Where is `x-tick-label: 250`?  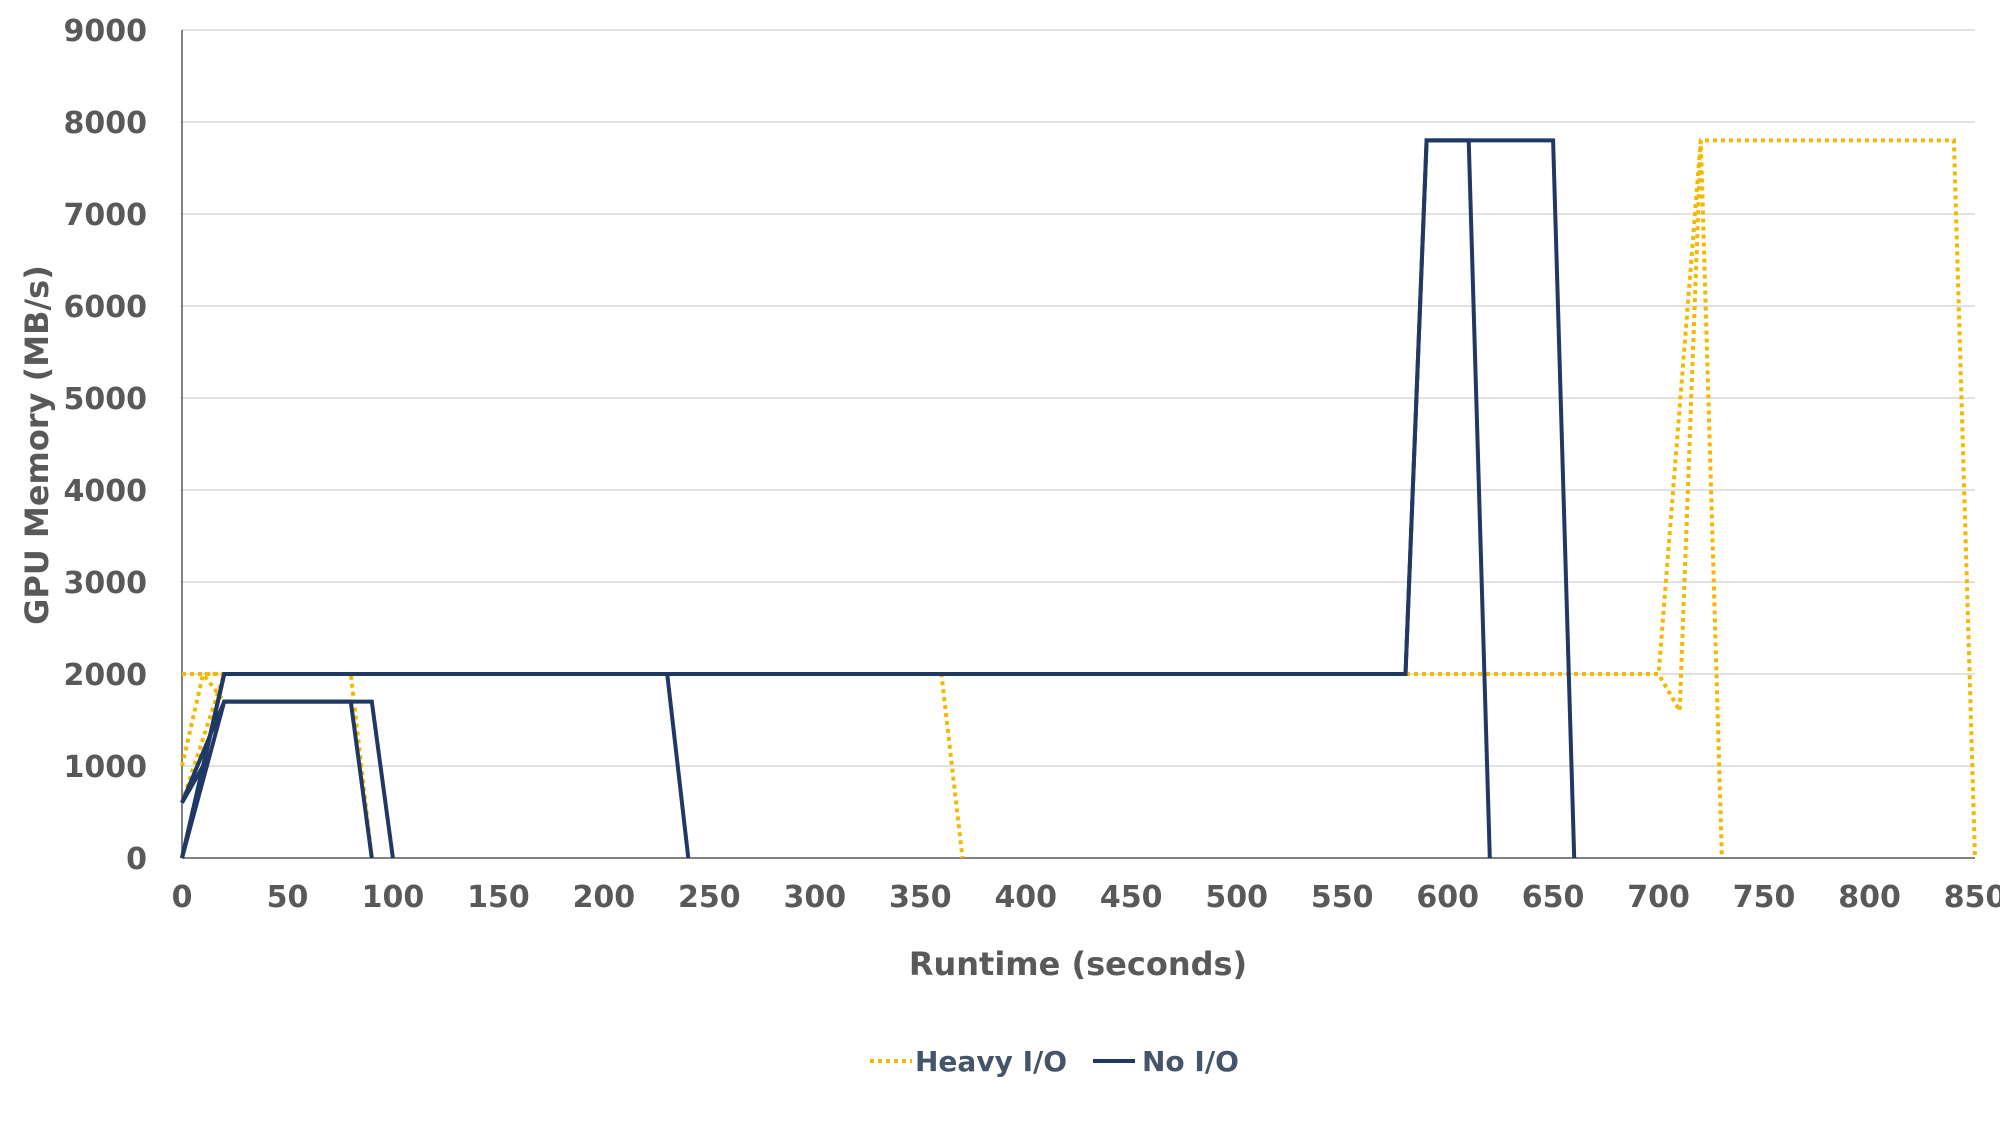 x-tick-label: 250 is located at coordinates (709, 897).